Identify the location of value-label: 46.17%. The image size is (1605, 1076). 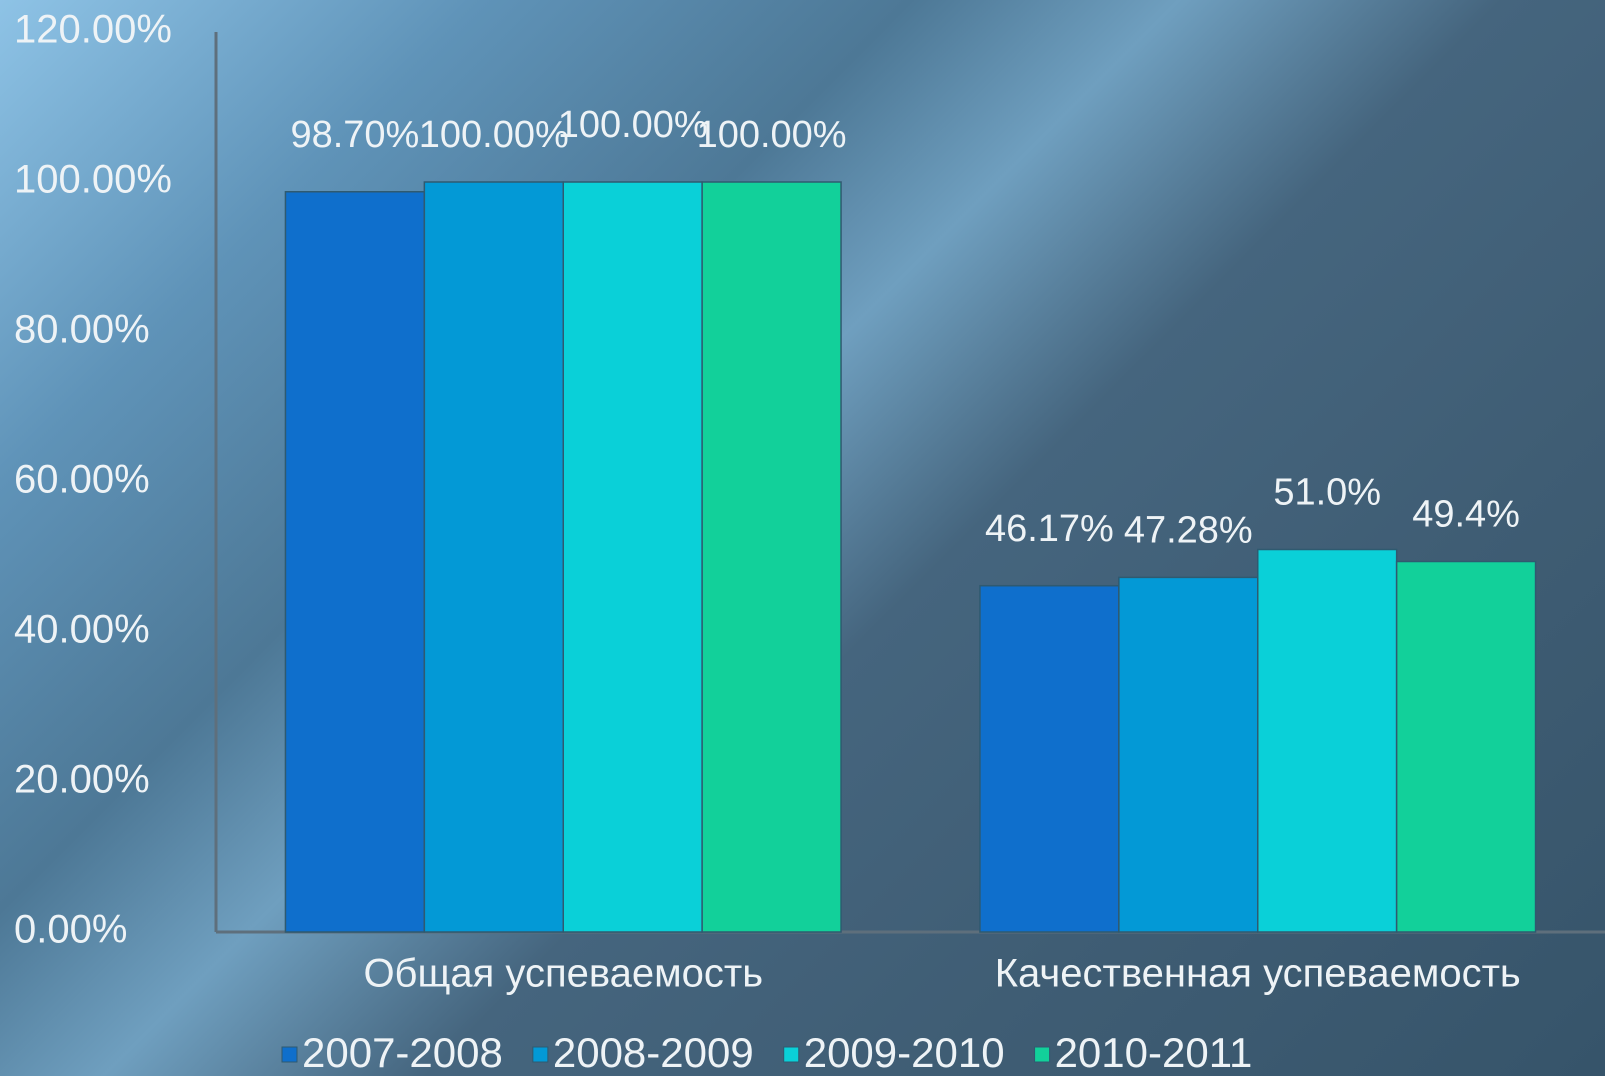
(1049, 529).